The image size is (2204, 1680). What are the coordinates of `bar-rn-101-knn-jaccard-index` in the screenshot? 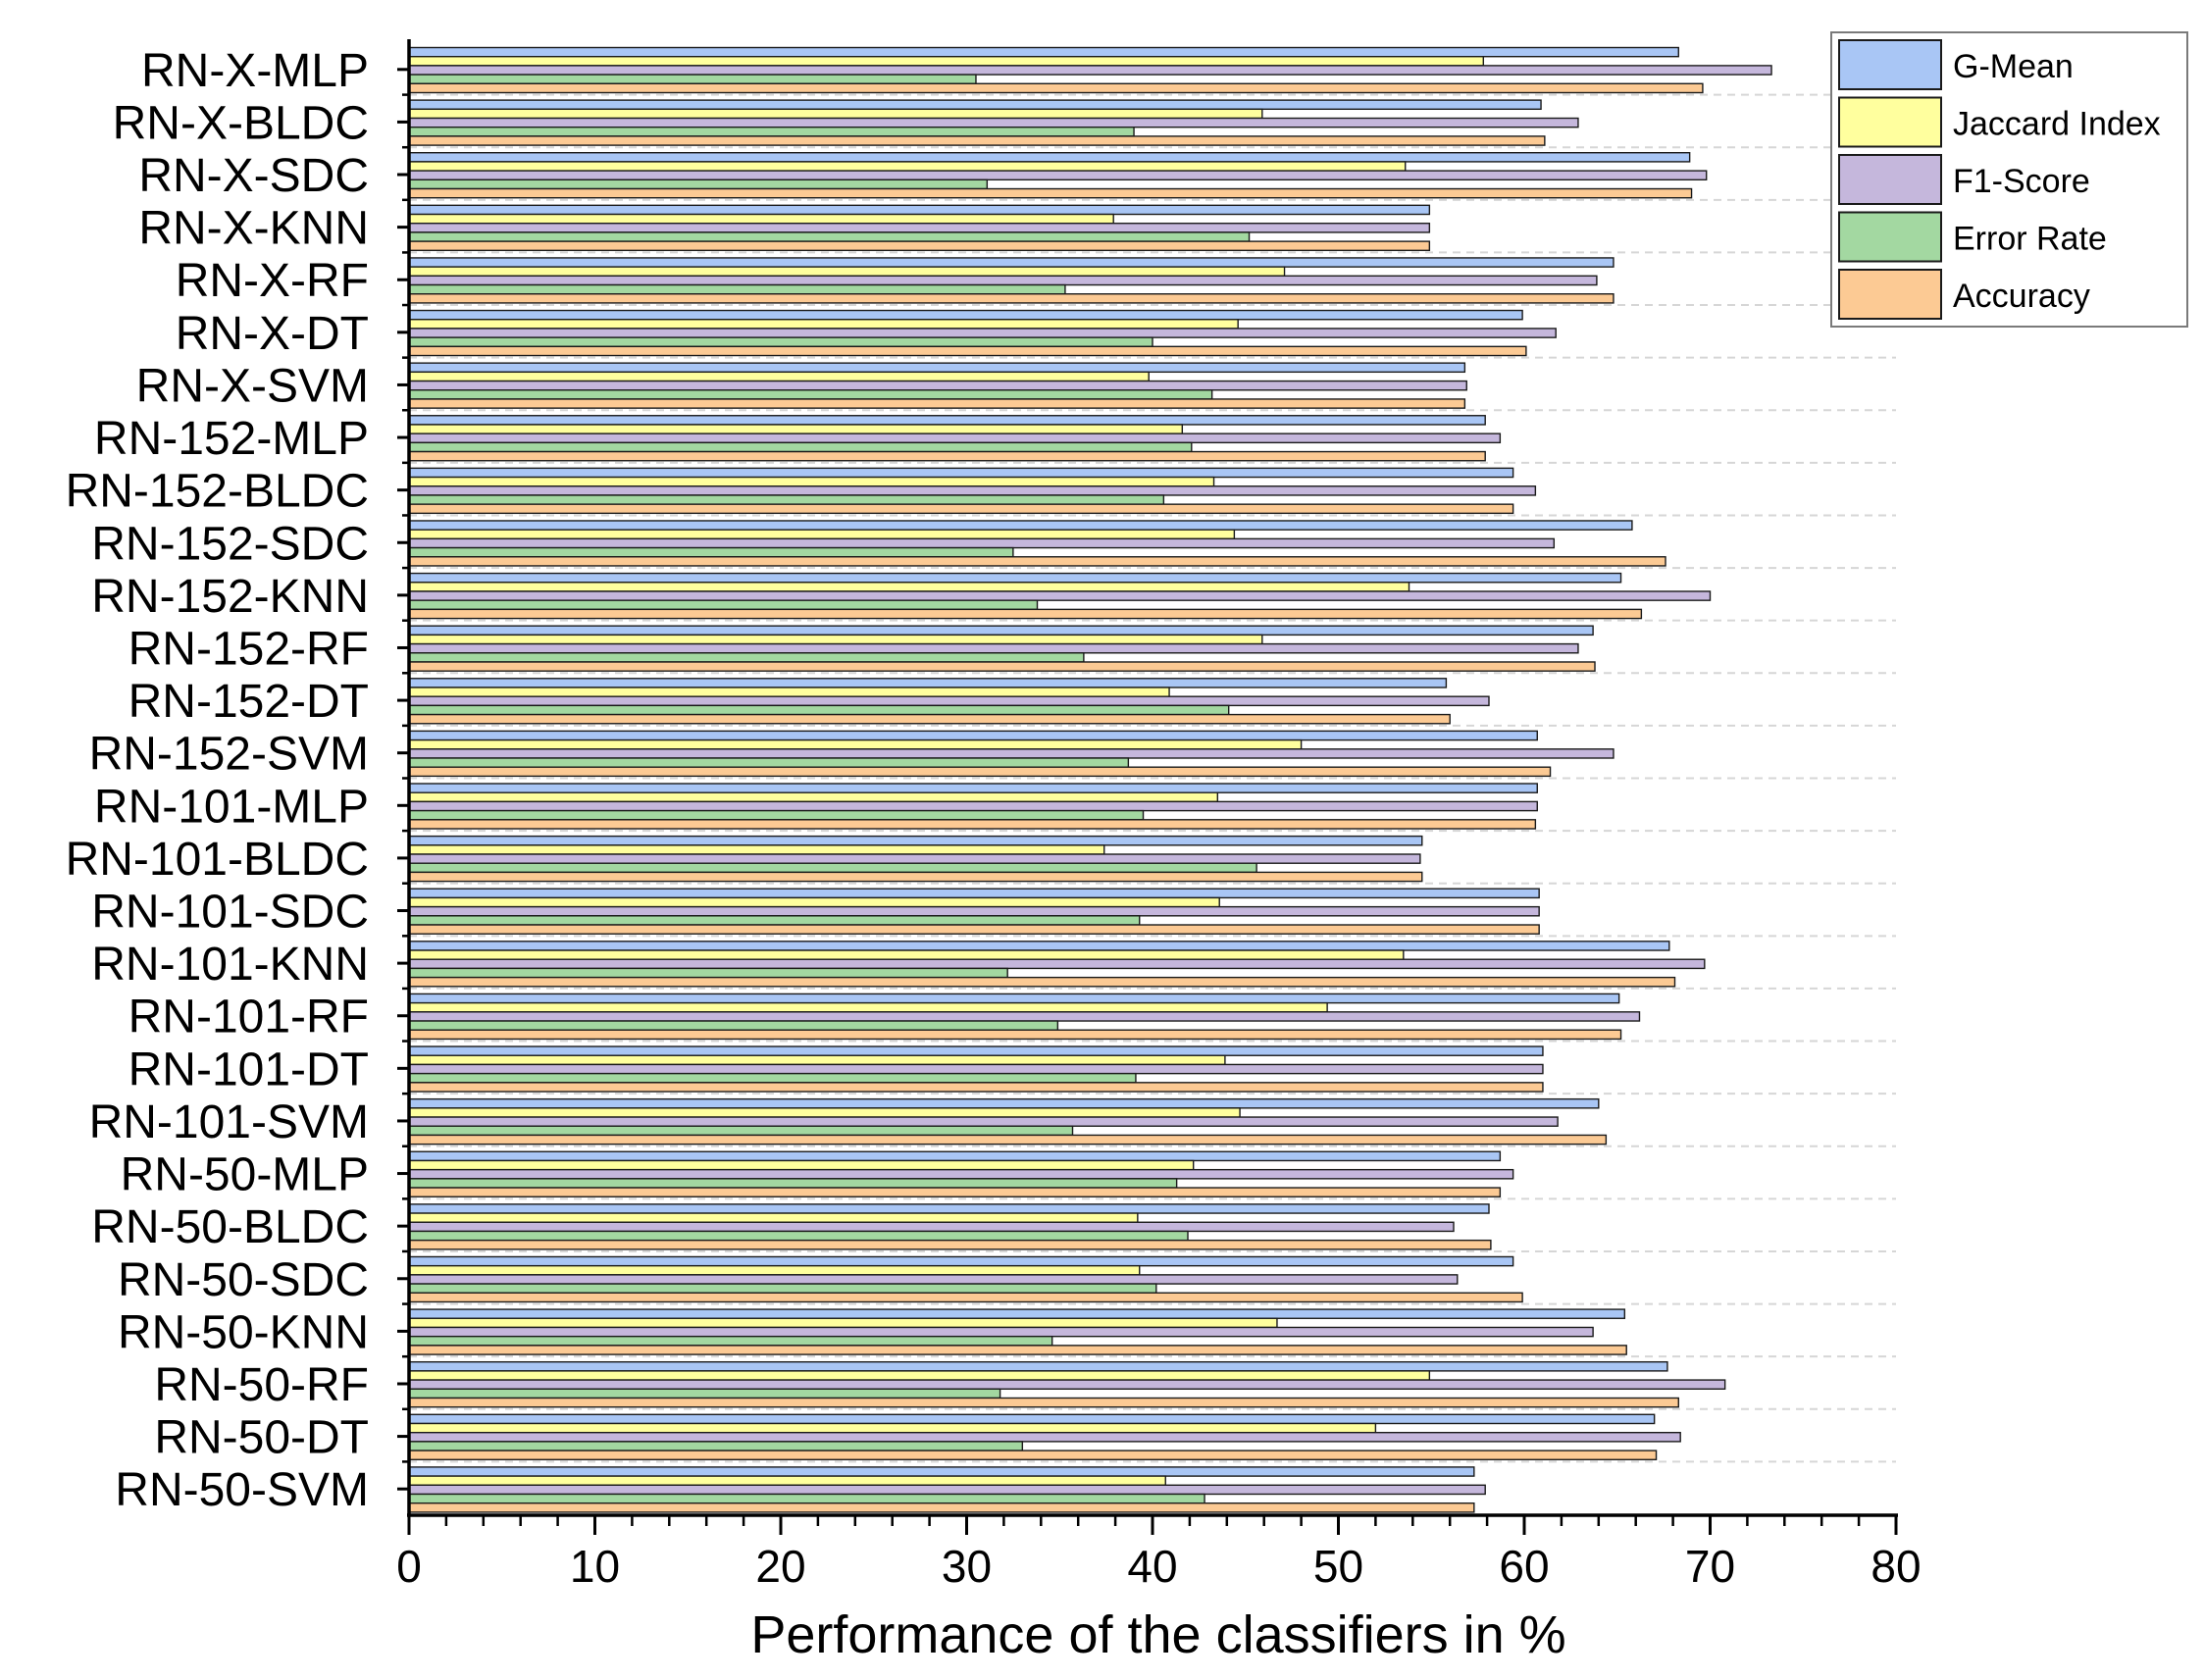 It's located at (906, 954).